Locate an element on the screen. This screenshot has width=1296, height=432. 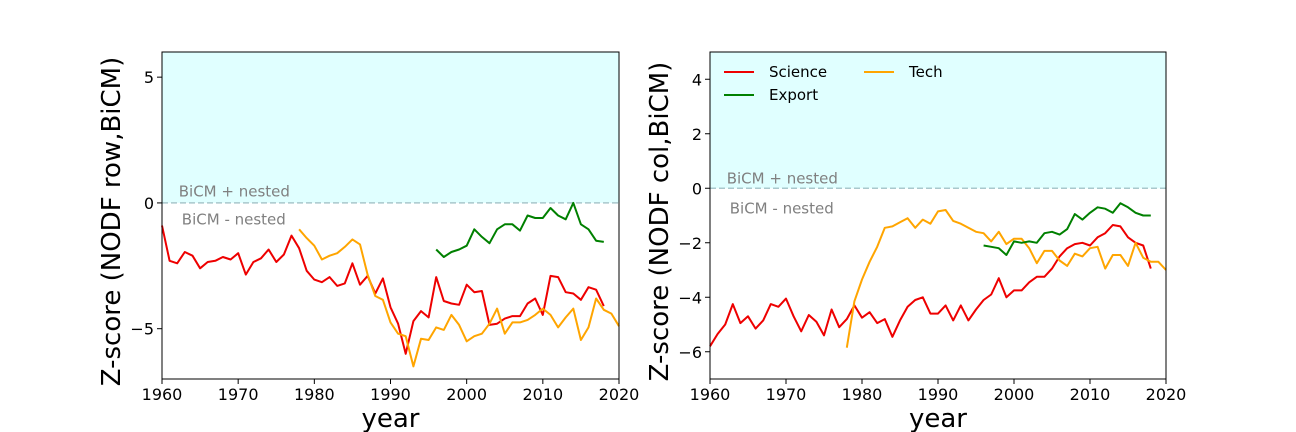
y-axis-label: Z-score (NODF col,BiCM) is located at coordinates (660, 222).